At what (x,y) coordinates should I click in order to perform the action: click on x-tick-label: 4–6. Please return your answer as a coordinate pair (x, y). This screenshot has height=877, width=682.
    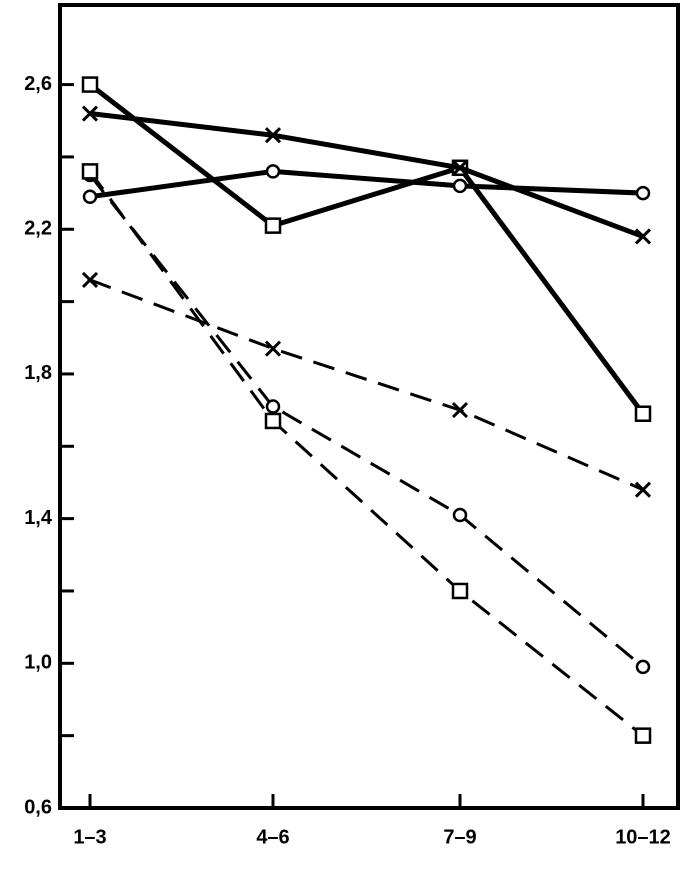
    Looking at the image, I should click on (272, 837).